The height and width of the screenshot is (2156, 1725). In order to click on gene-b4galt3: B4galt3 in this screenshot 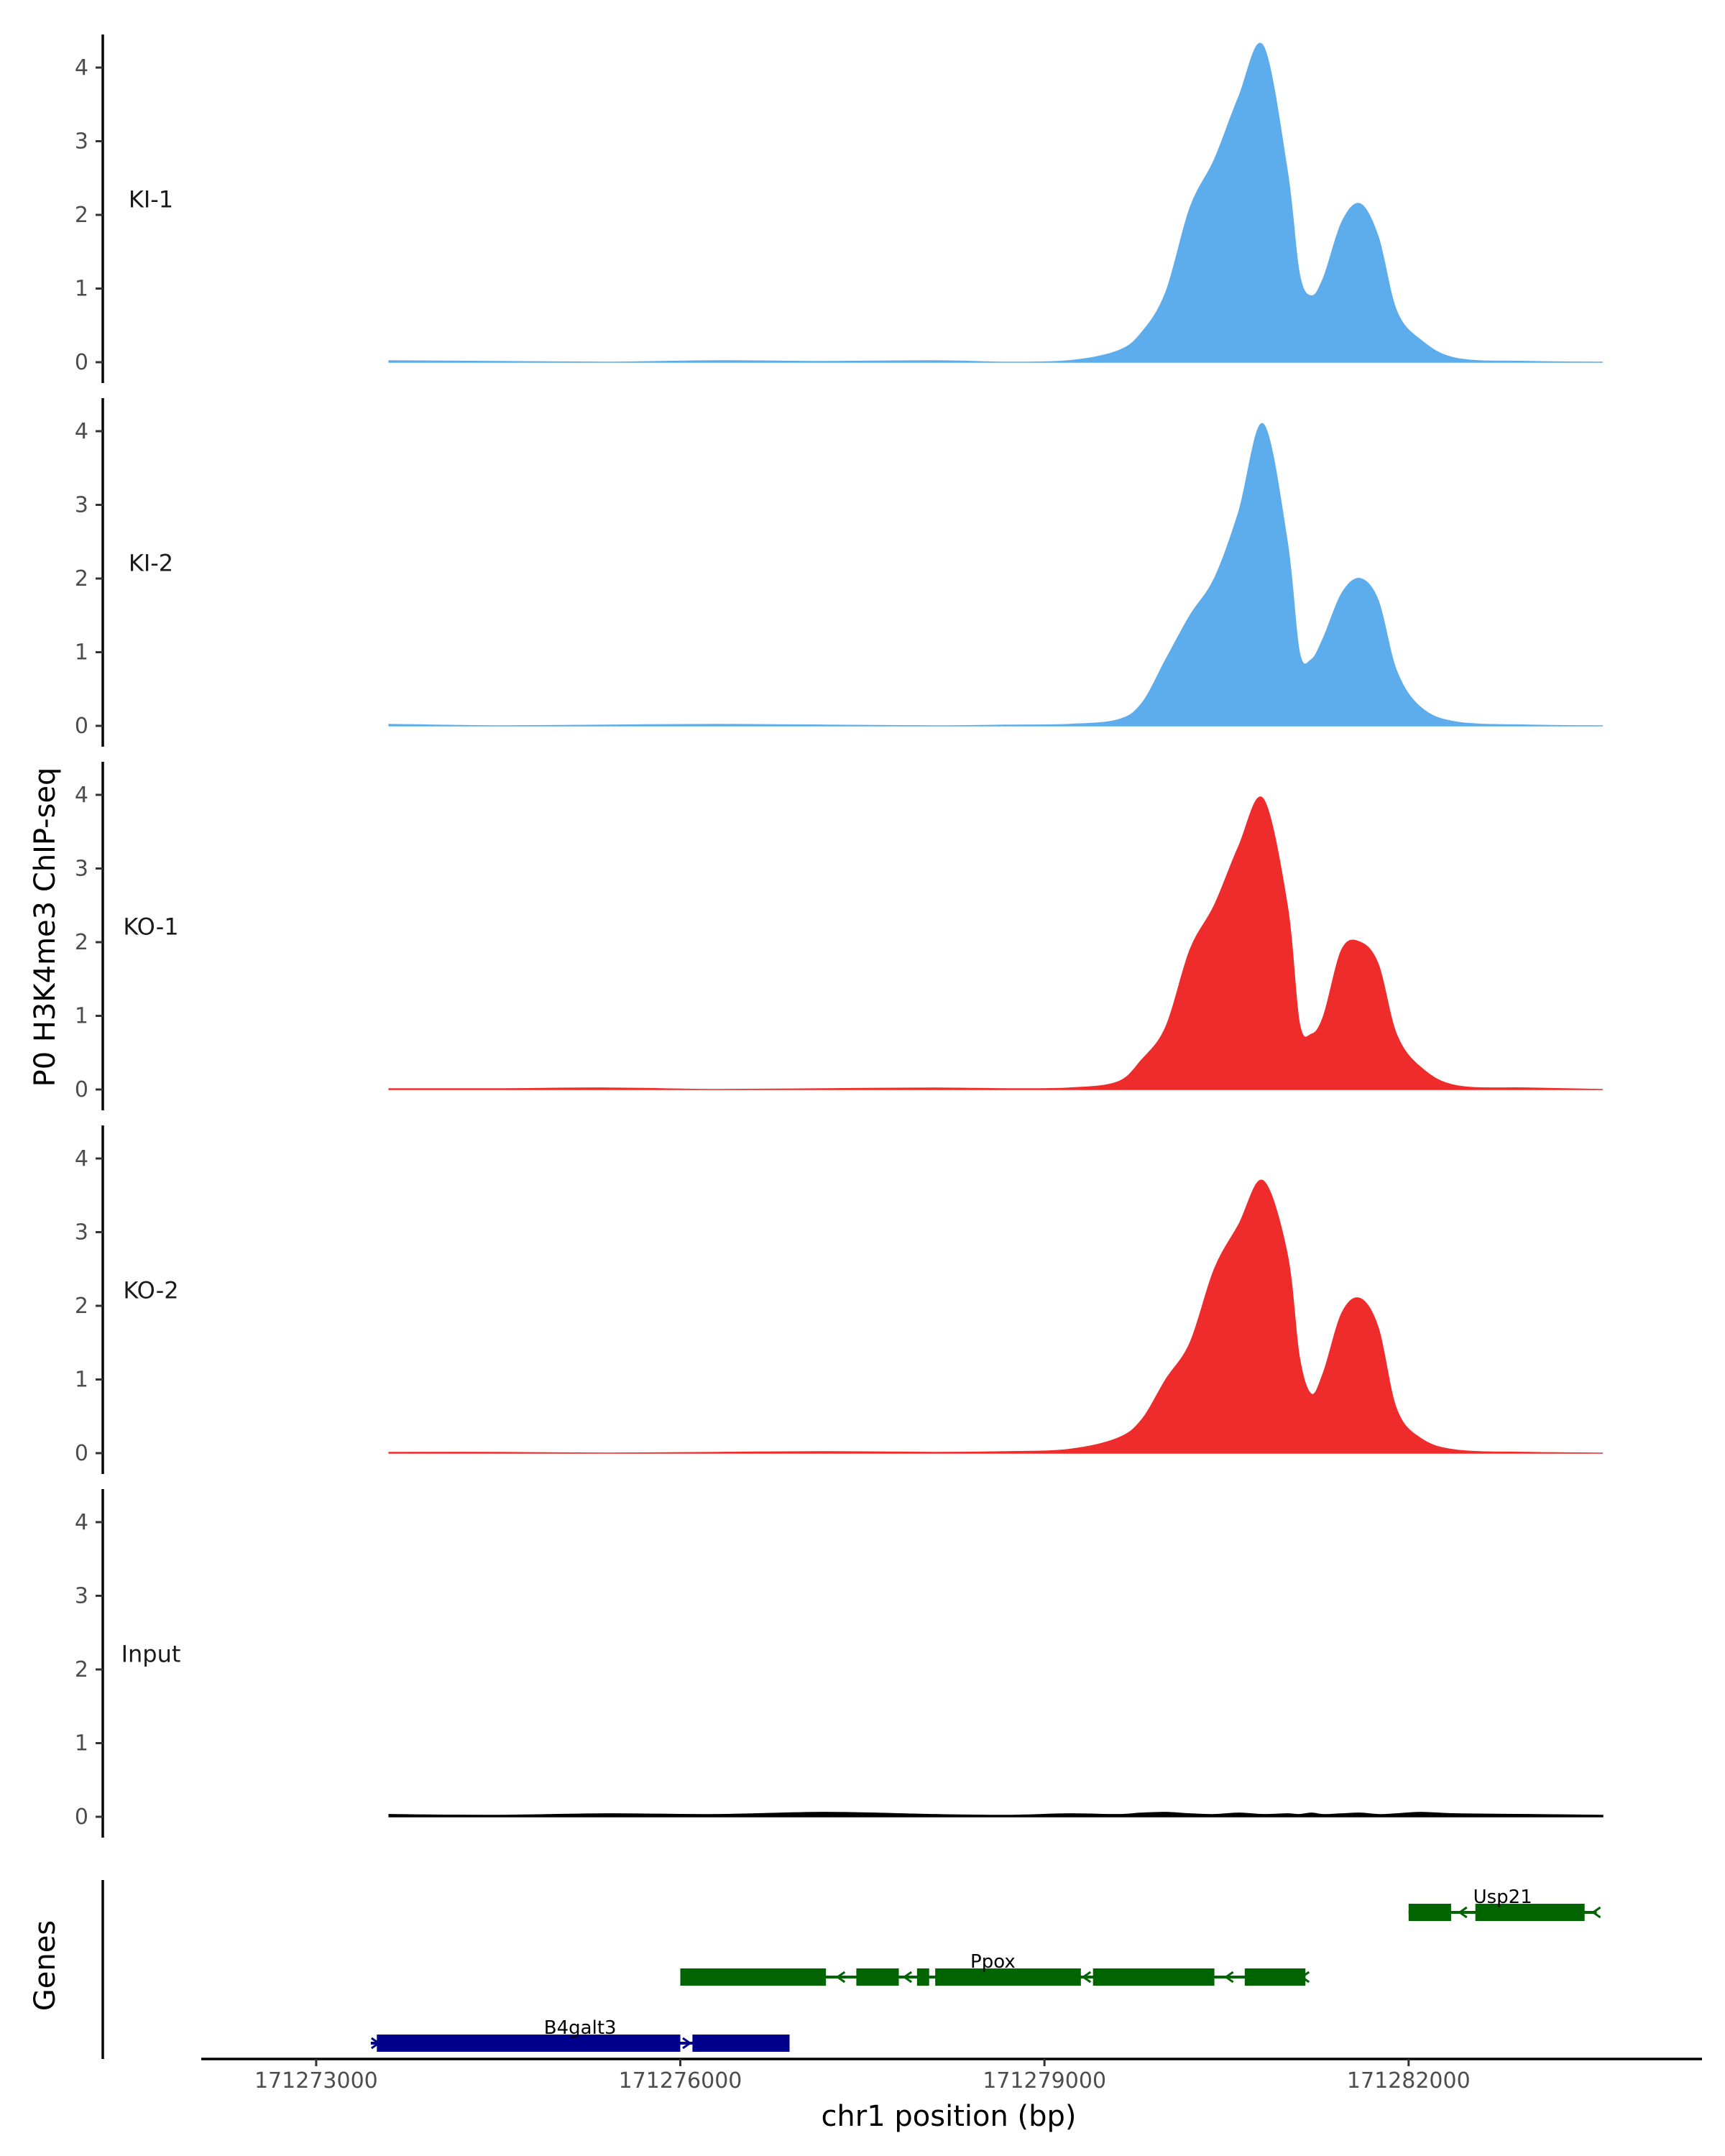, I will do `click(580, 2034)`.